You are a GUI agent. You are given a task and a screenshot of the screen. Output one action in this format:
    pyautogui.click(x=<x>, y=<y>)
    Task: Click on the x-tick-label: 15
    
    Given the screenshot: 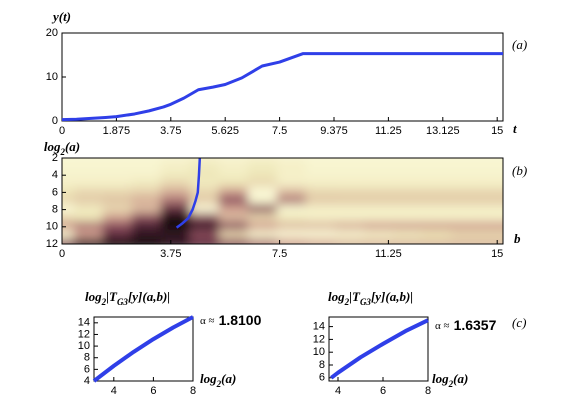 What is the action you would take?
    pyautogui.click(x=497, y=254)
    